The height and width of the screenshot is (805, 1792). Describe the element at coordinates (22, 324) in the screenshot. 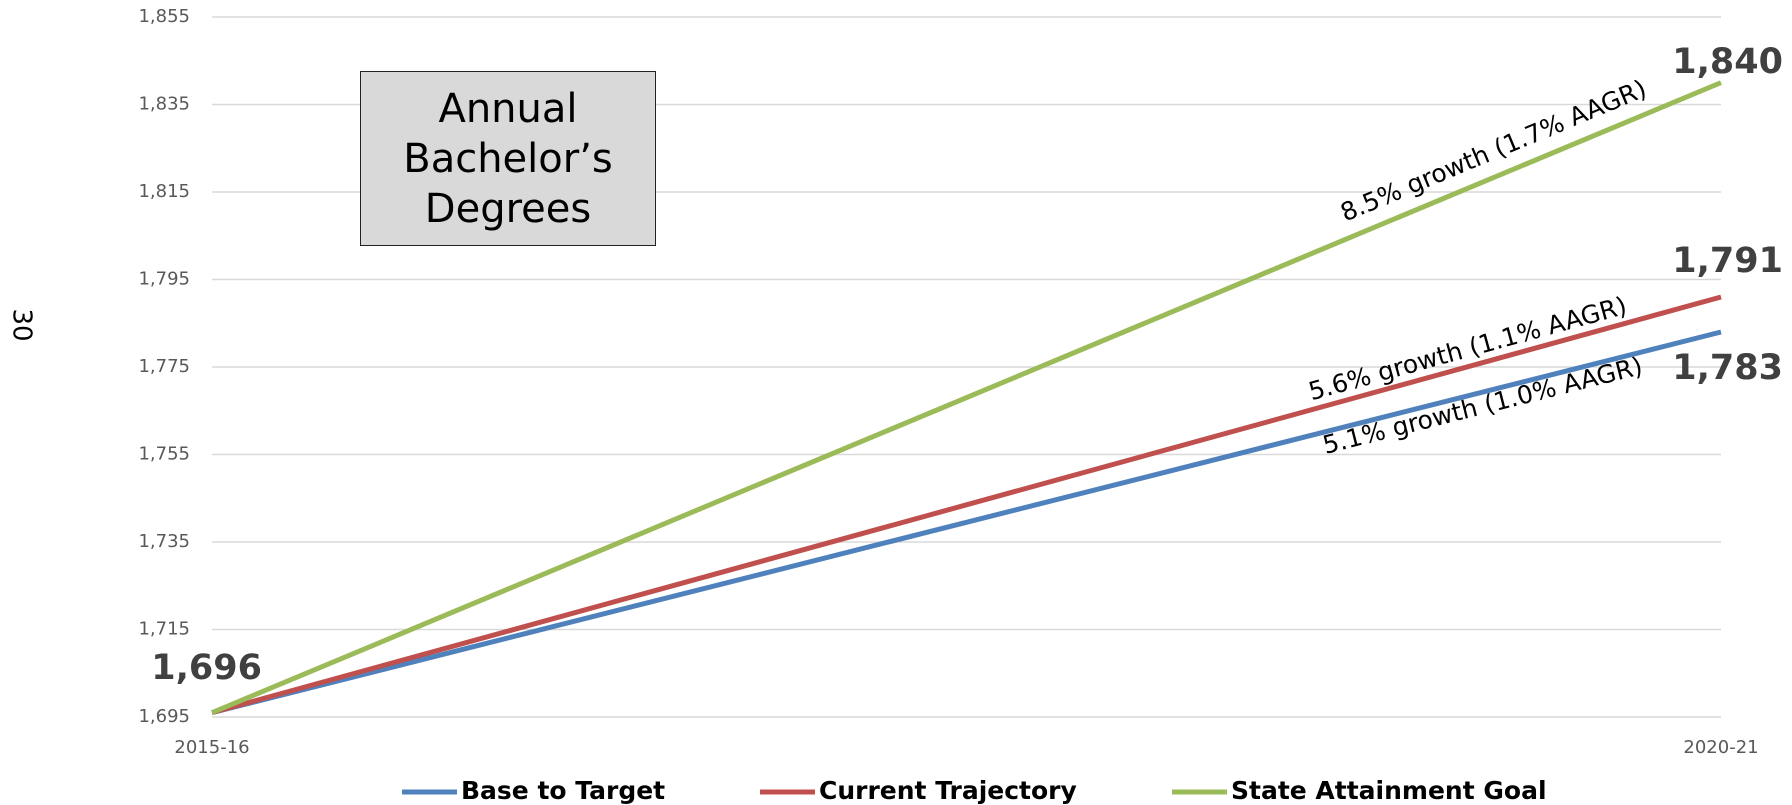

I see `page-number: 30` at that location.